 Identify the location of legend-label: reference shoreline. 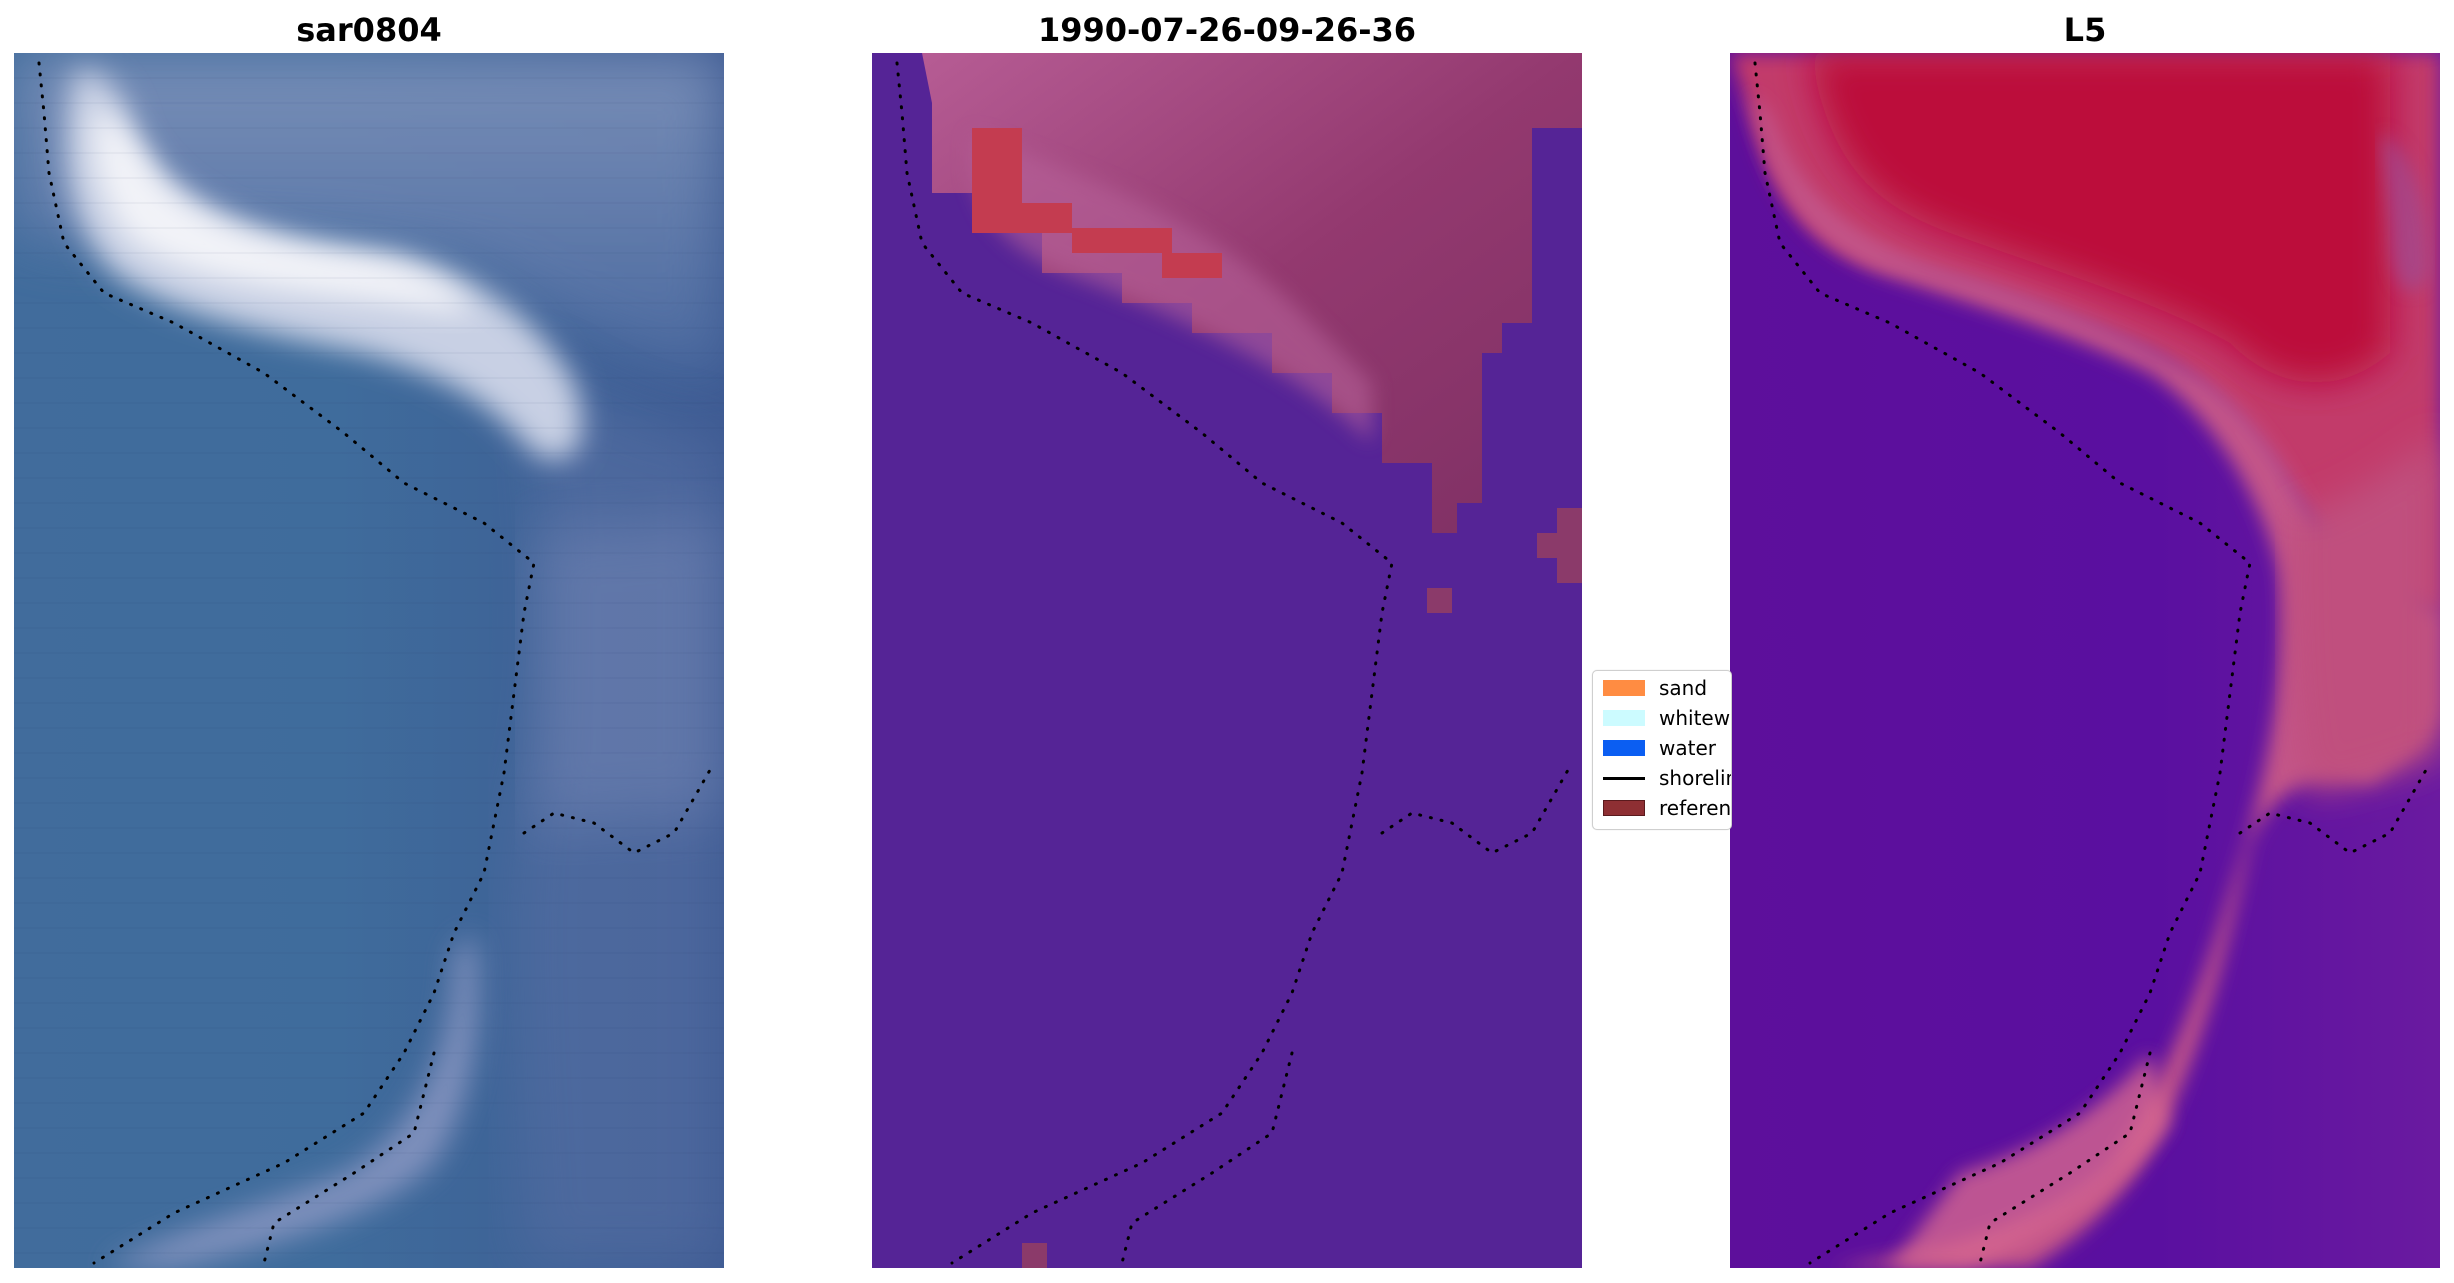
(1695, 808).